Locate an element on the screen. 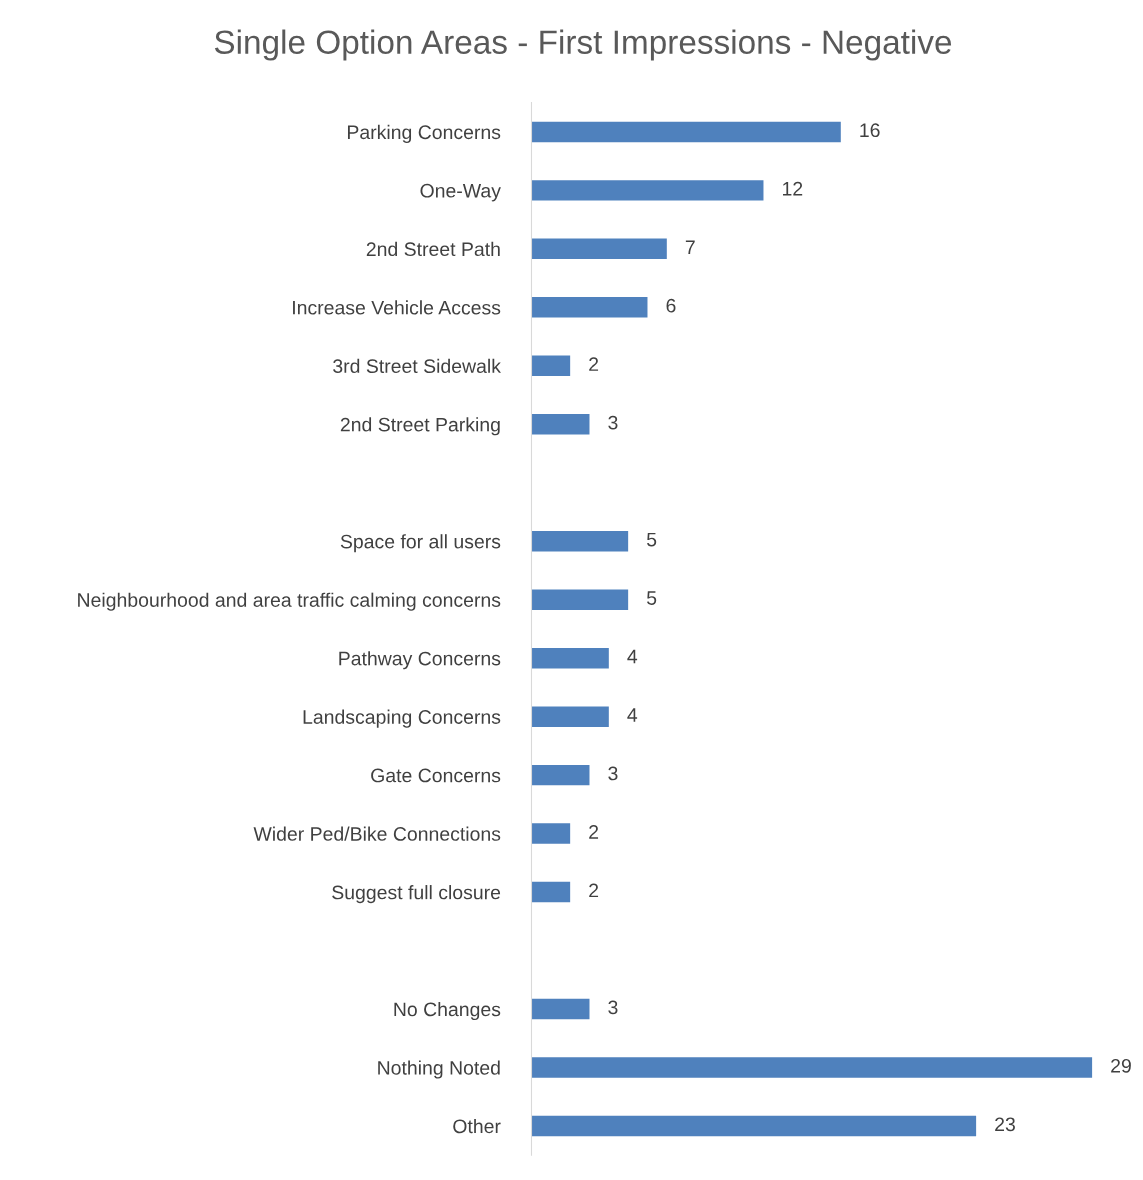 This screenshot has width=1143, height=1180. y-tick-label: Parking Concerns is located at coordinates (424, 133).